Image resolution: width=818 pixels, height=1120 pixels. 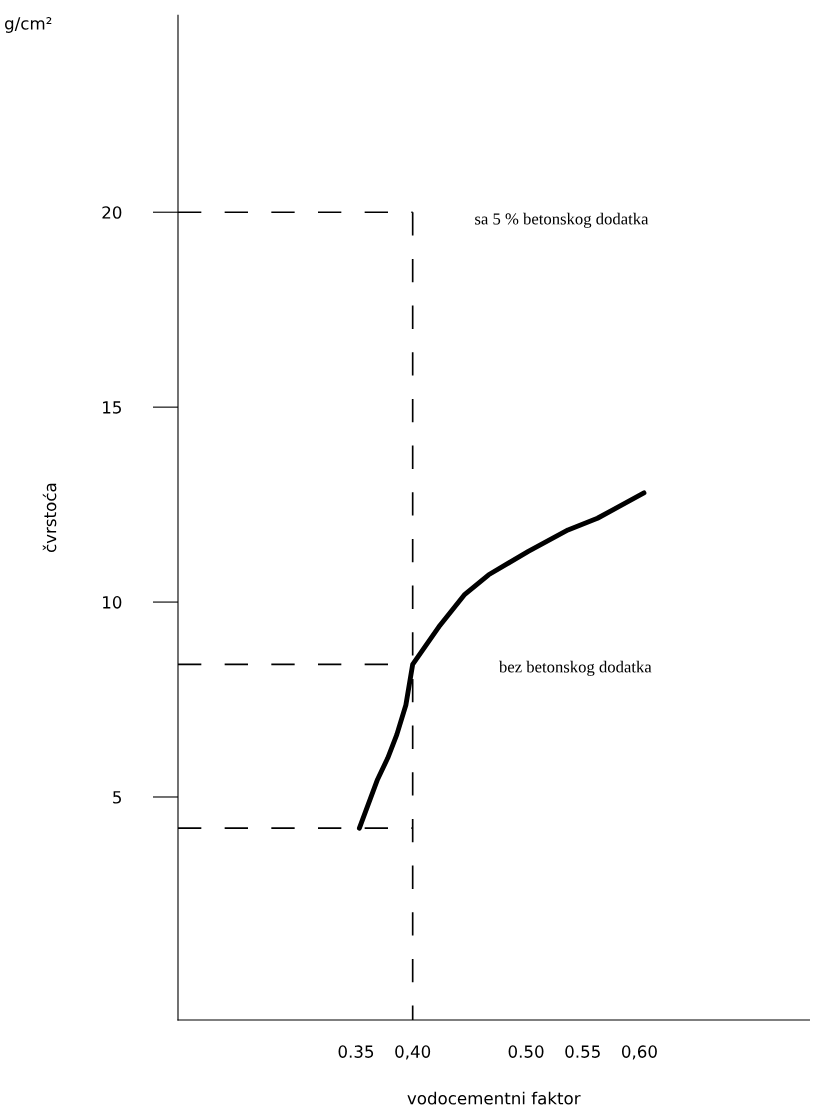 I want to click on x-tick-label: 0.50, so click(x=526, y=1051).